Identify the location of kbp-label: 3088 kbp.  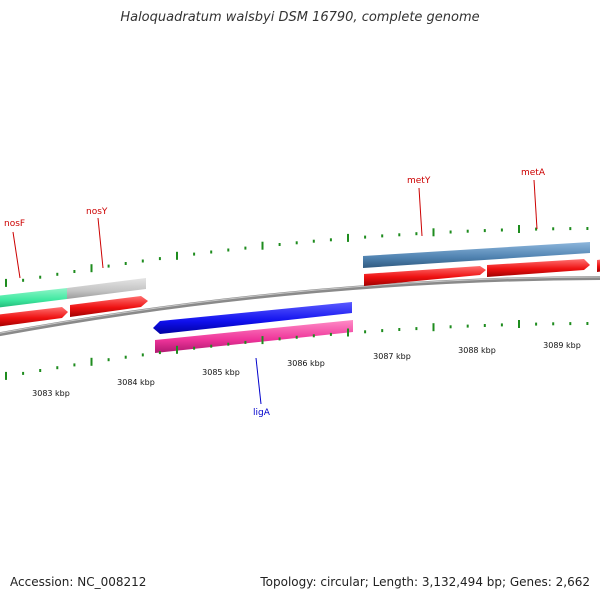
(477, 350).